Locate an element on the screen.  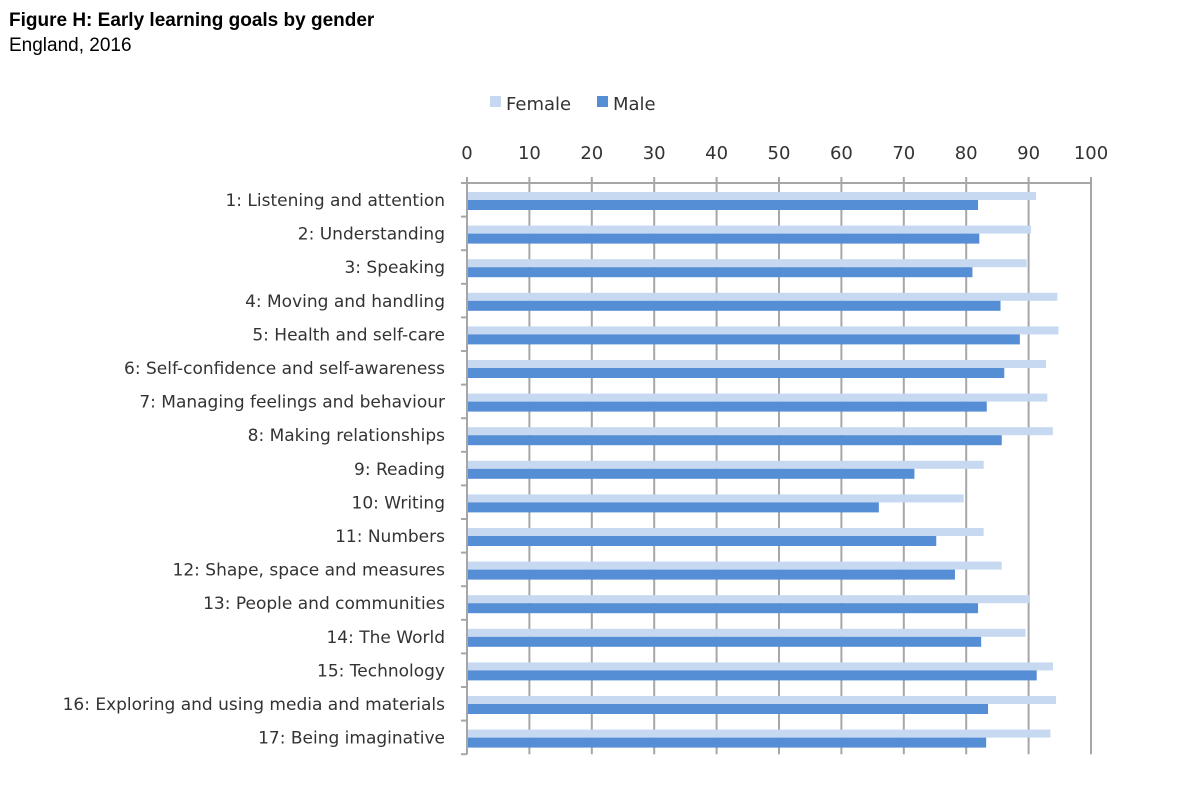
x-tick-label: 100 is located at coordinates (1091, 153).